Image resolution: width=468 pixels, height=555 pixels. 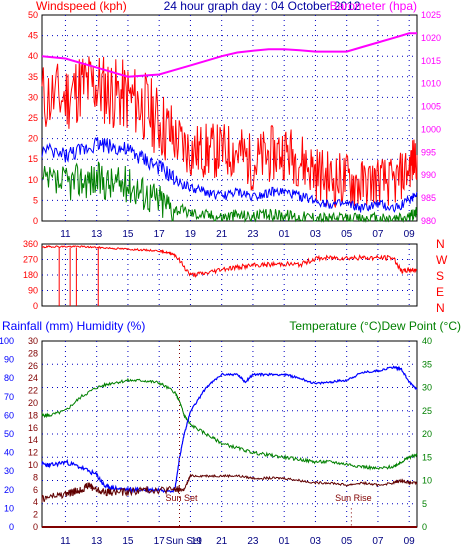 What do you see at coordinates (33, 353) in the screenshot?
I see `rain-y-tick-label: 28` at bounding box center [33, 353].